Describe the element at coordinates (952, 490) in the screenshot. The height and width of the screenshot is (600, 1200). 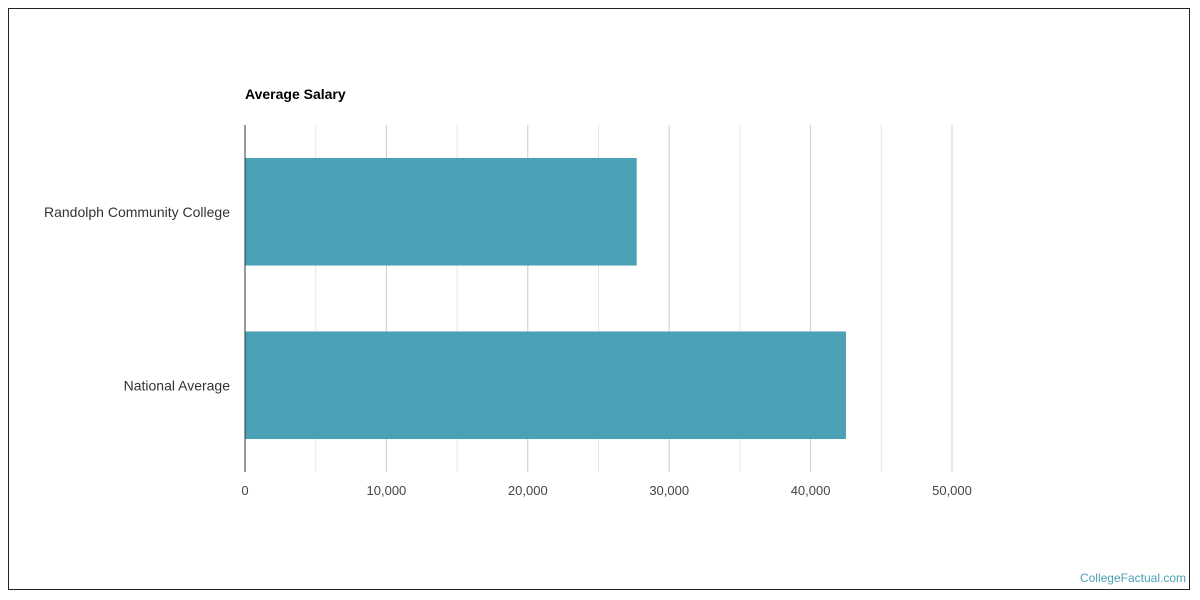
I see `x-tick-label-5: 50,000` at that location.